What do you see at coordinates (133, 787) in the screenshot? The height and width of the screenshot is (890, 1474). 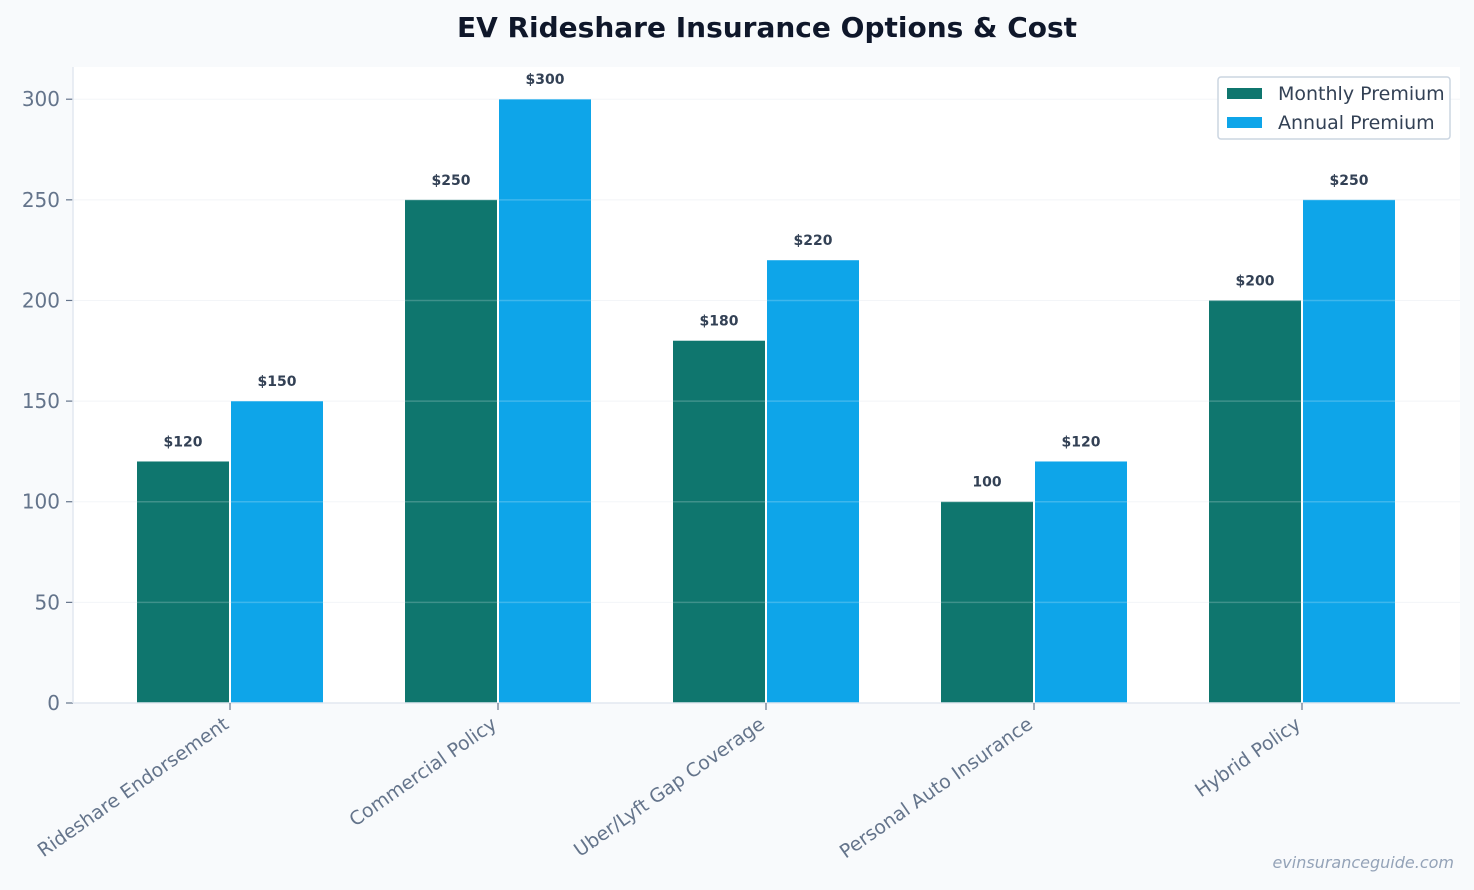 I see `x-tick-label: Rideshare Endorsement` at bounding box center [133, 787].